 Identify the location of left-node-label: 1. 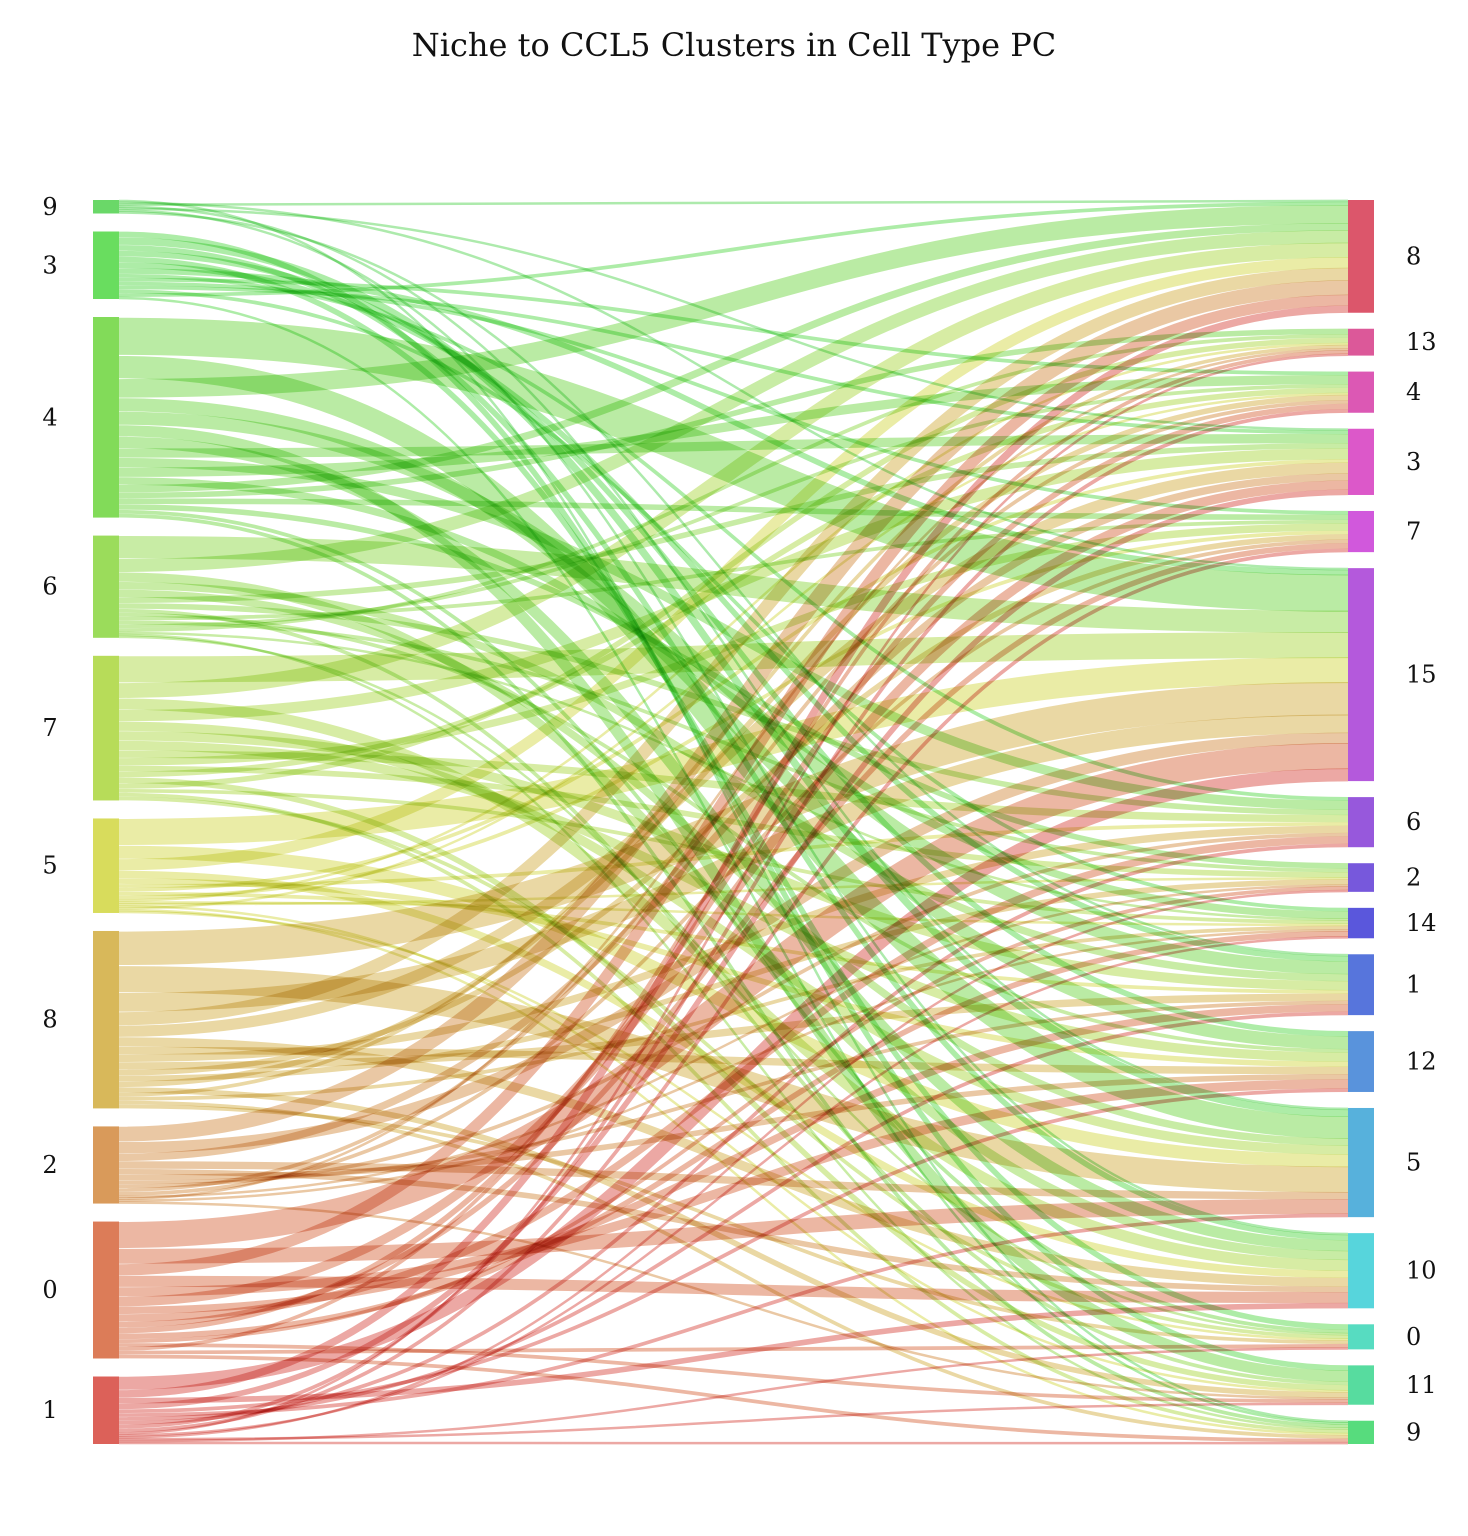
(49, 1410).